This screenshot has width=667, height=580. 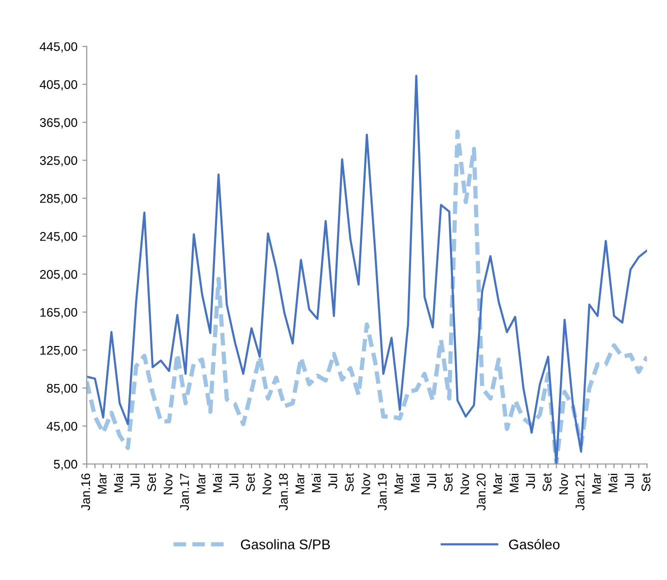 I want to click on x-tick-label: Jan.16, so click(x=85, y=492).